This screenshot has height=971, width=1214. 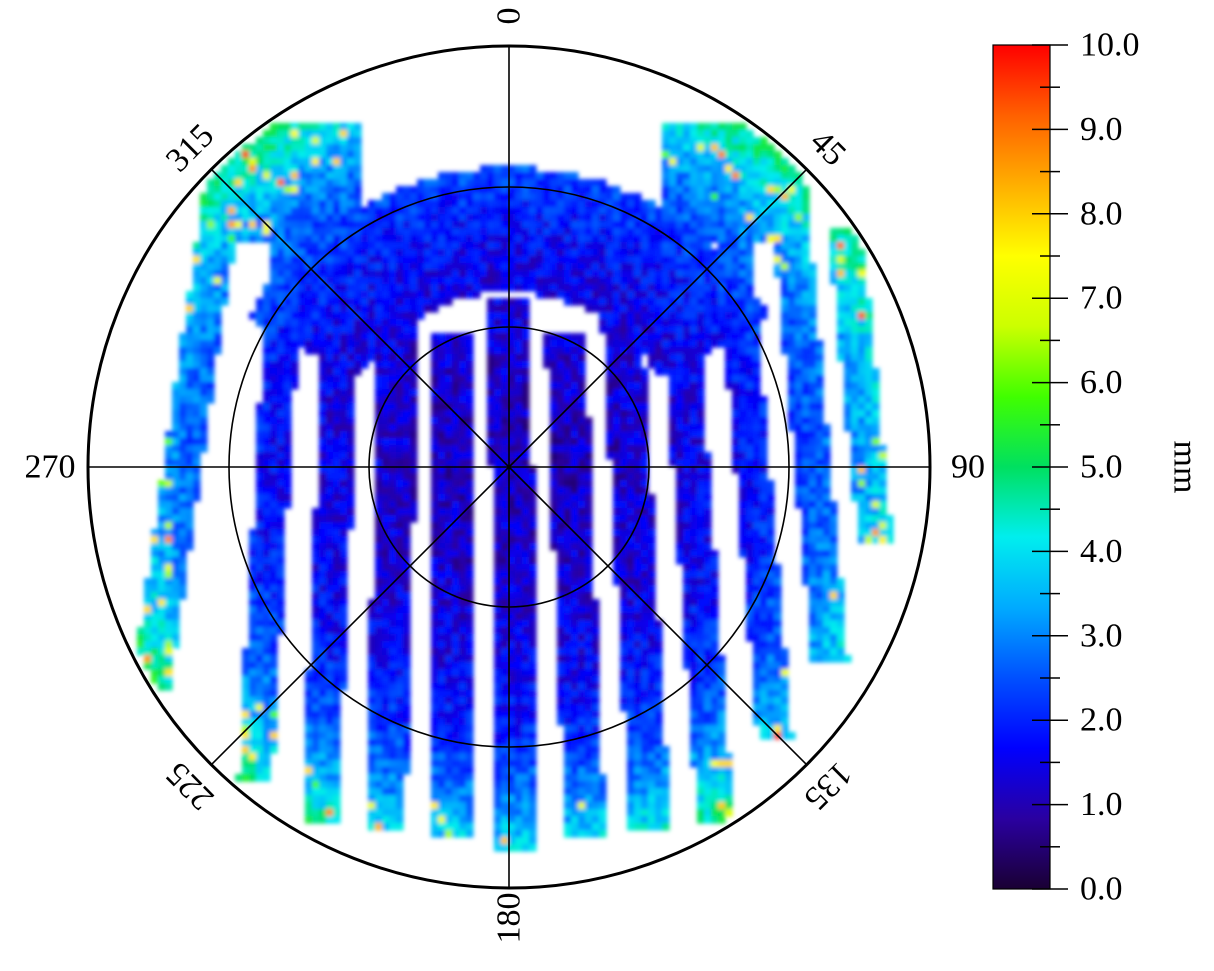 I want to click on colorbar-title: mm, so click(x=1185, y=467).